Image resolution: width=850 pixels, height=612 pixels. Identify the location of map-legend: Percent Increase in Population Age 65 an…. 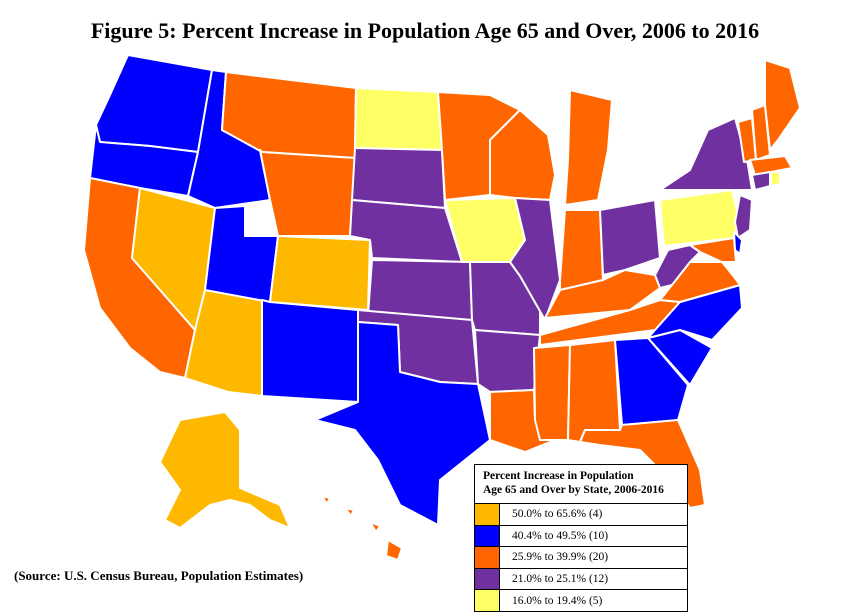
(581, 538).